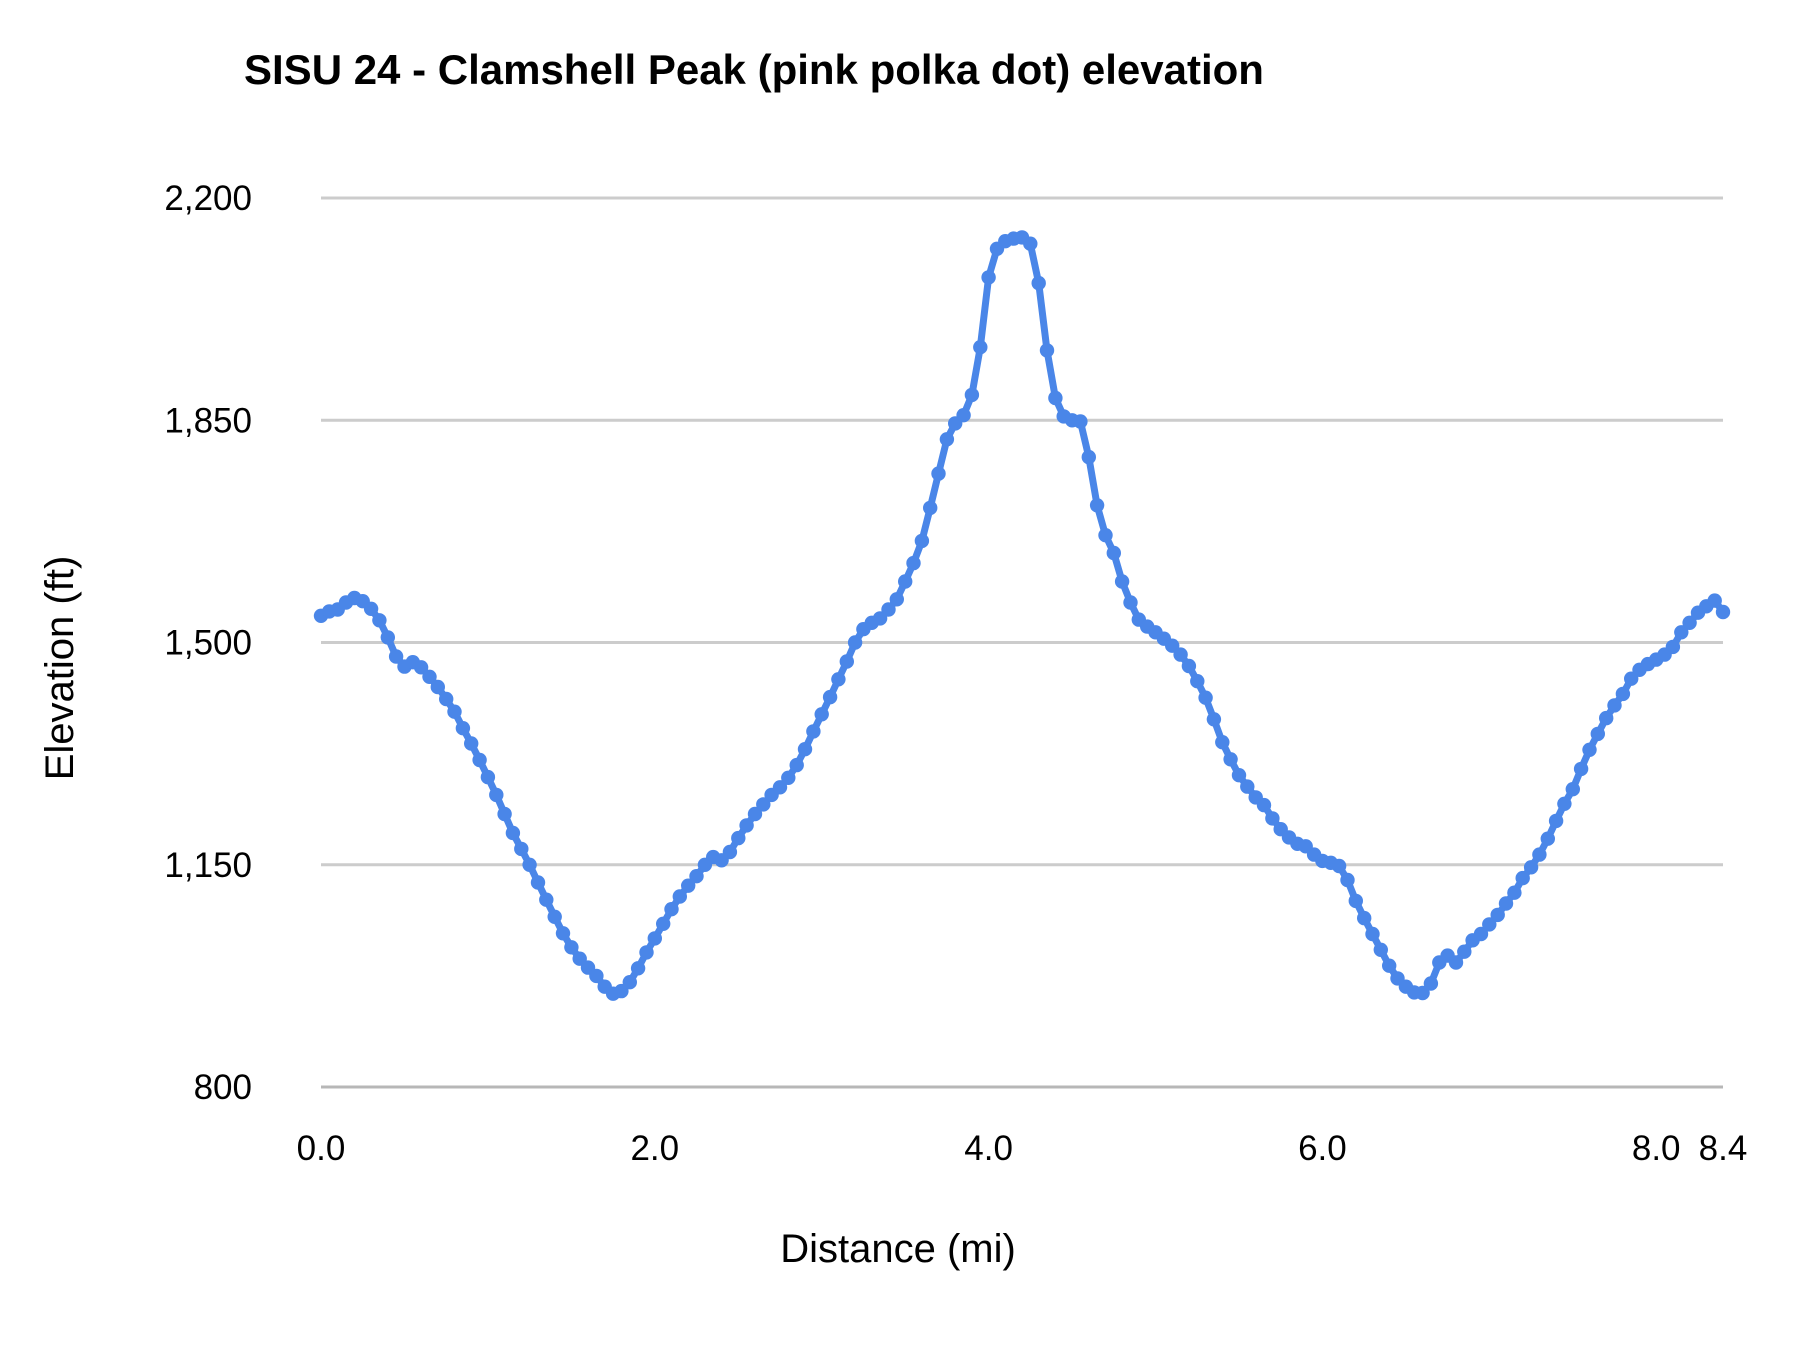  I want to click on x-tick-label: 8.0, so click(1656, 1148).